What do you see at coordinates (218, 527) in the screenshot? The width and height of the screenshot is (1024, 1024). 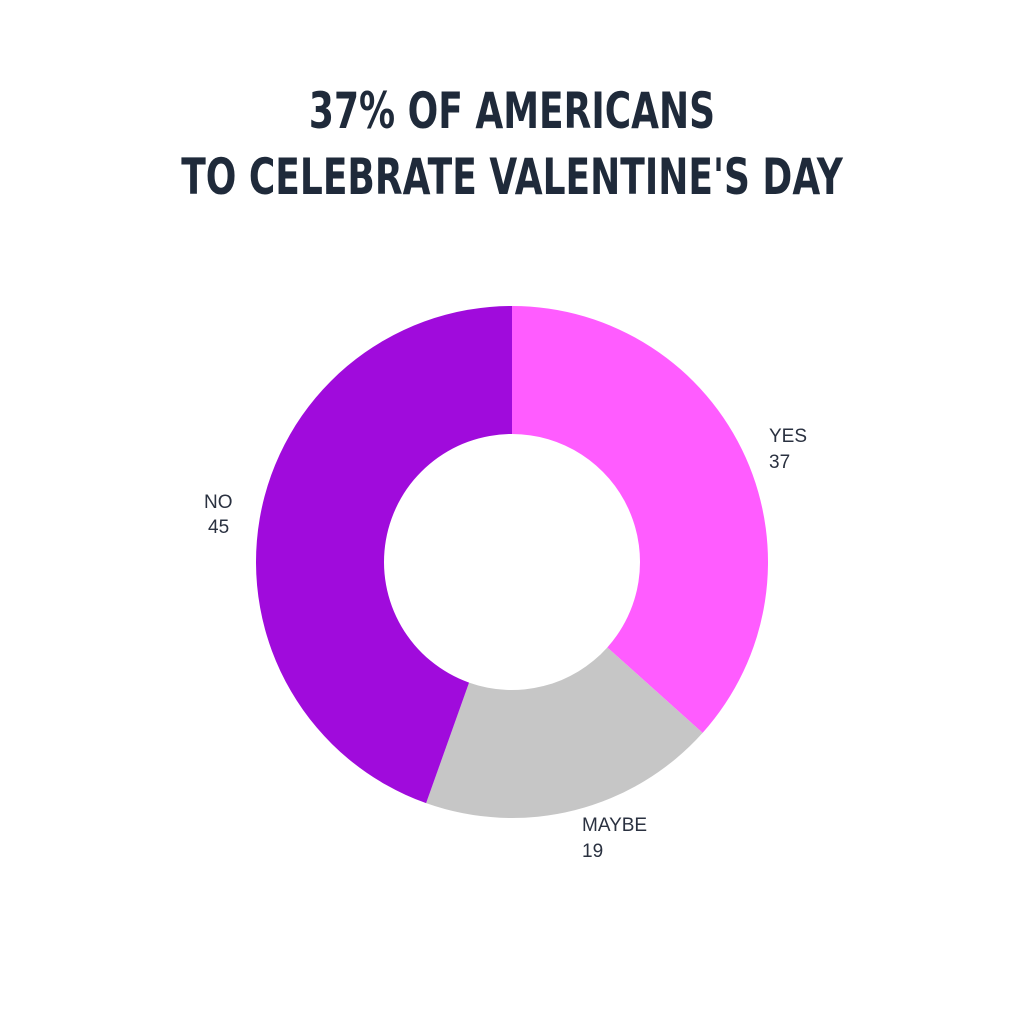 I see `label-no-value: 45` at bounding box center [218, 527].